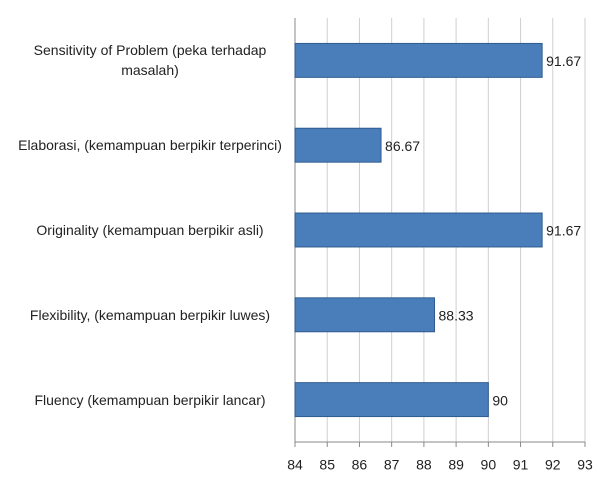 The height and width of the screenshot is (482, 603). What do you see at coordinates (150, 399) in the screenshot?
I see `y-tick-label: Fluency (kemampuan berpikir lancar)` at bounding box center [150, 399].